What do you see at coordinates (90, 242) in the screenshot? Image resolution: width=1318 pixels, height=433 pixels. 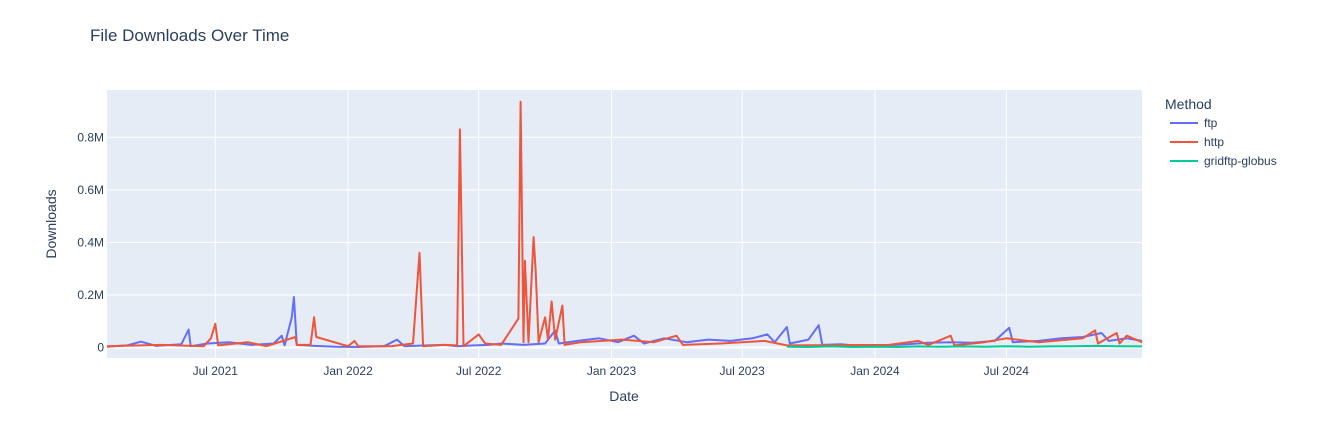 I see `y-tick-label: 0.4M` at bounding box center [90, 242].